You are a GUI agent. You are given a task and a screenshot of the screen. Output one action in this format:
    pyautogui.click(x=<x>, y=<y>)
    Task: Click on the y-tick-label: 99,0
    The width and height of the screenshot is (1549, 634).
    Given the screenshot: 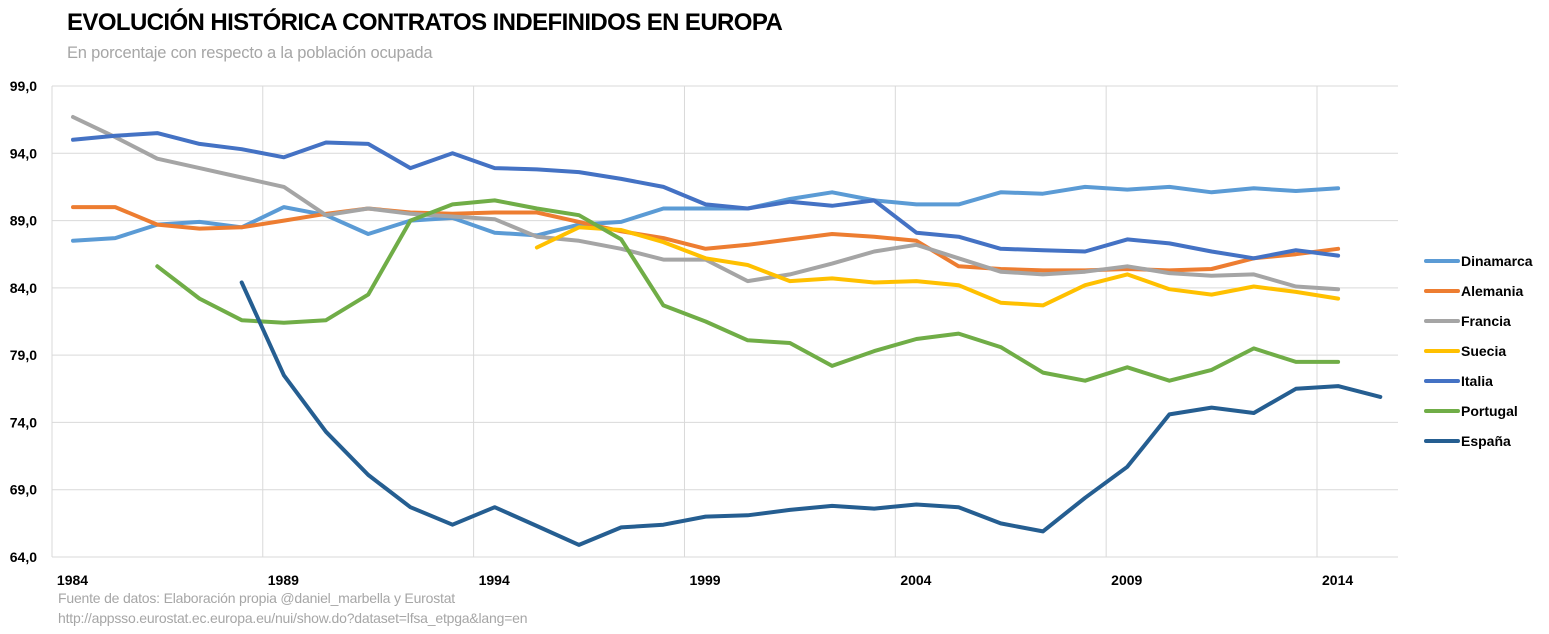 What is the action you would take?
    pyautogui.click(x=23, y=86)
    